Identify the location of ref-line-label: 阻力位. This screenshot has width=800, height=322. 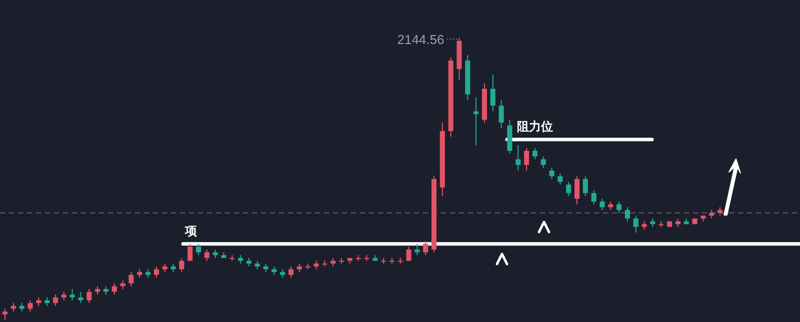
(535, 127).